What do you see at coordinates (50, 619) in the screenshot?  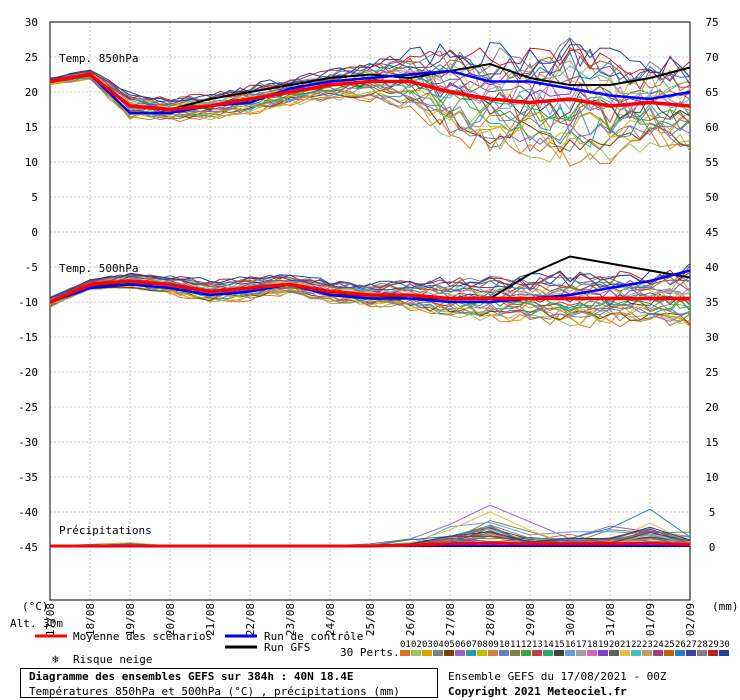 I see `x-tick-label: 17/08` at bounding box center [50, 619].